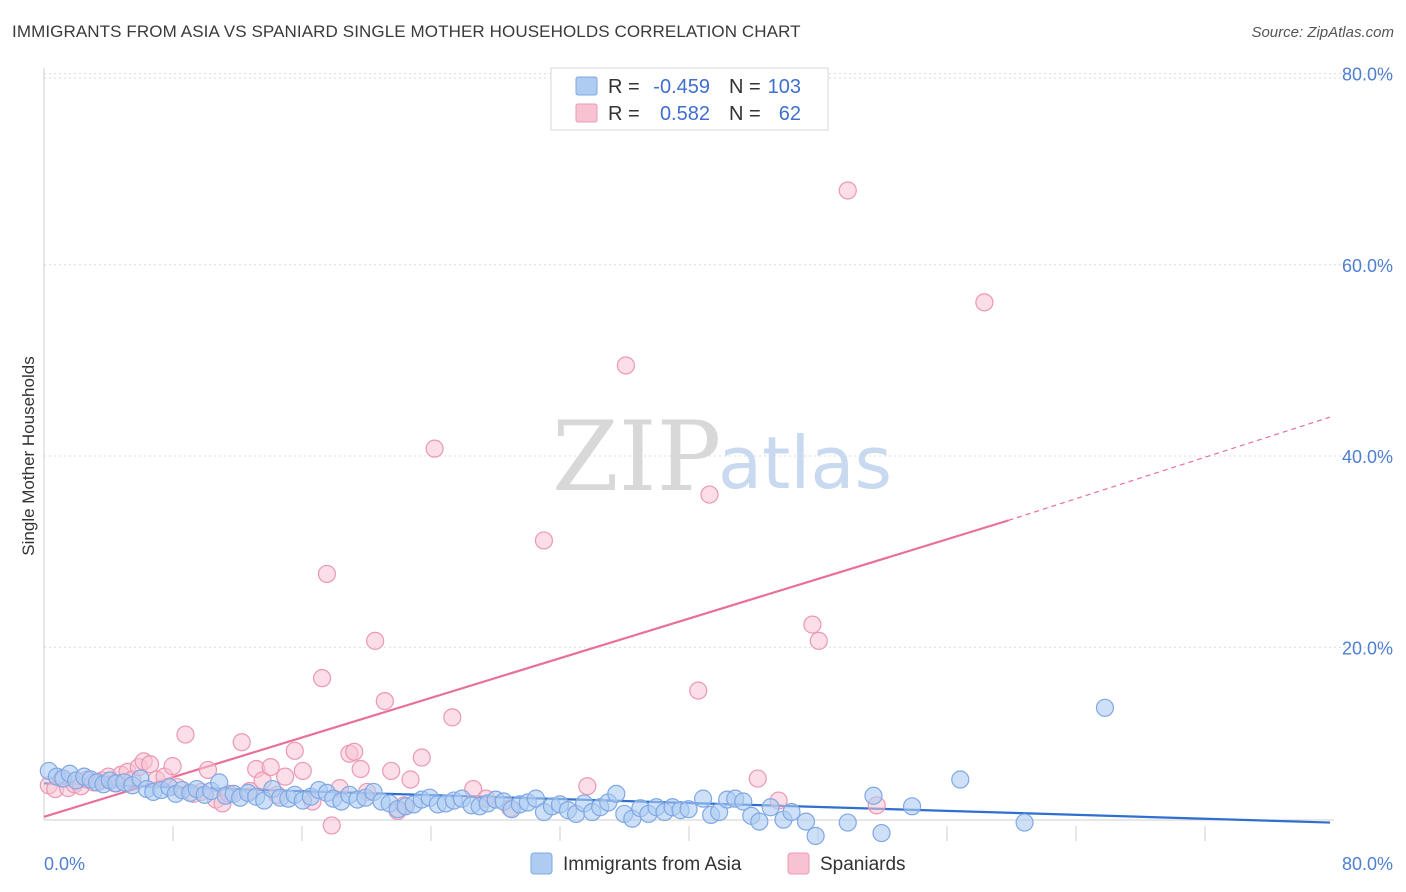  What do you see at coordinates (1367, 266) in the screenshot?
I see `y-tick-label-60: 60.0%` at bounding box center [1367, 266].